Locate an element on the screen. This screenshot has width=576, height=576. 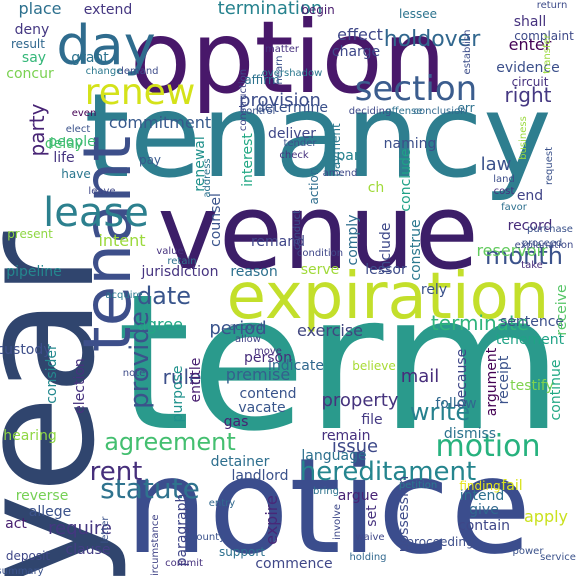
word-result: result is located at coordinates (28, 44).